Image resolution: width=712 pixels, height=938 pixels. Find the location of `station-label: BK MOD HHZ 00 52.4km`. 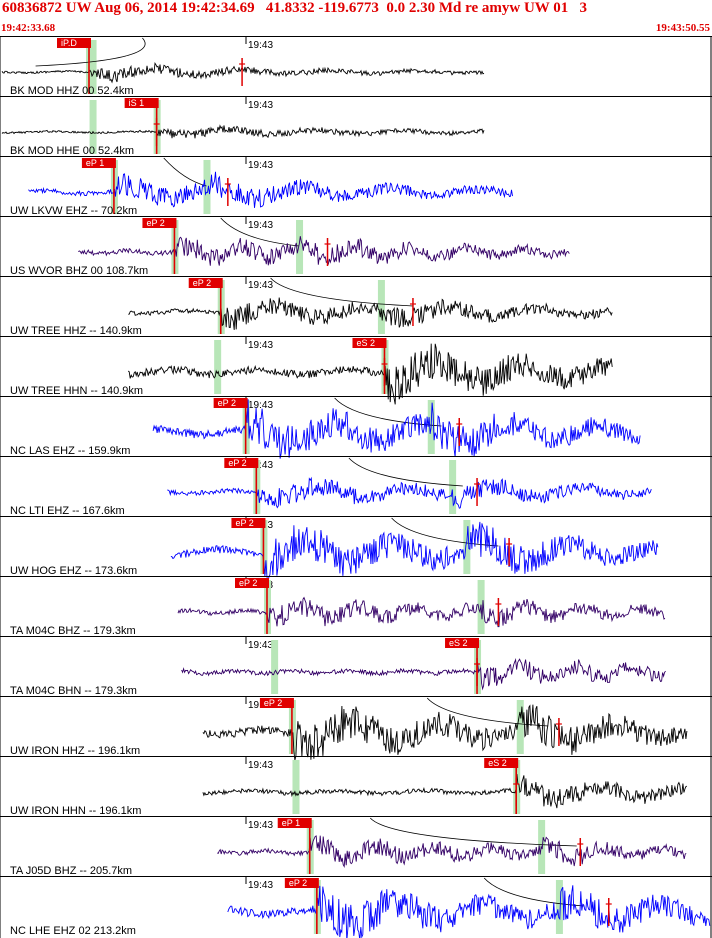

station-label: BK MOD HHZ 00 52.4km is located at coordinates (71, 91).